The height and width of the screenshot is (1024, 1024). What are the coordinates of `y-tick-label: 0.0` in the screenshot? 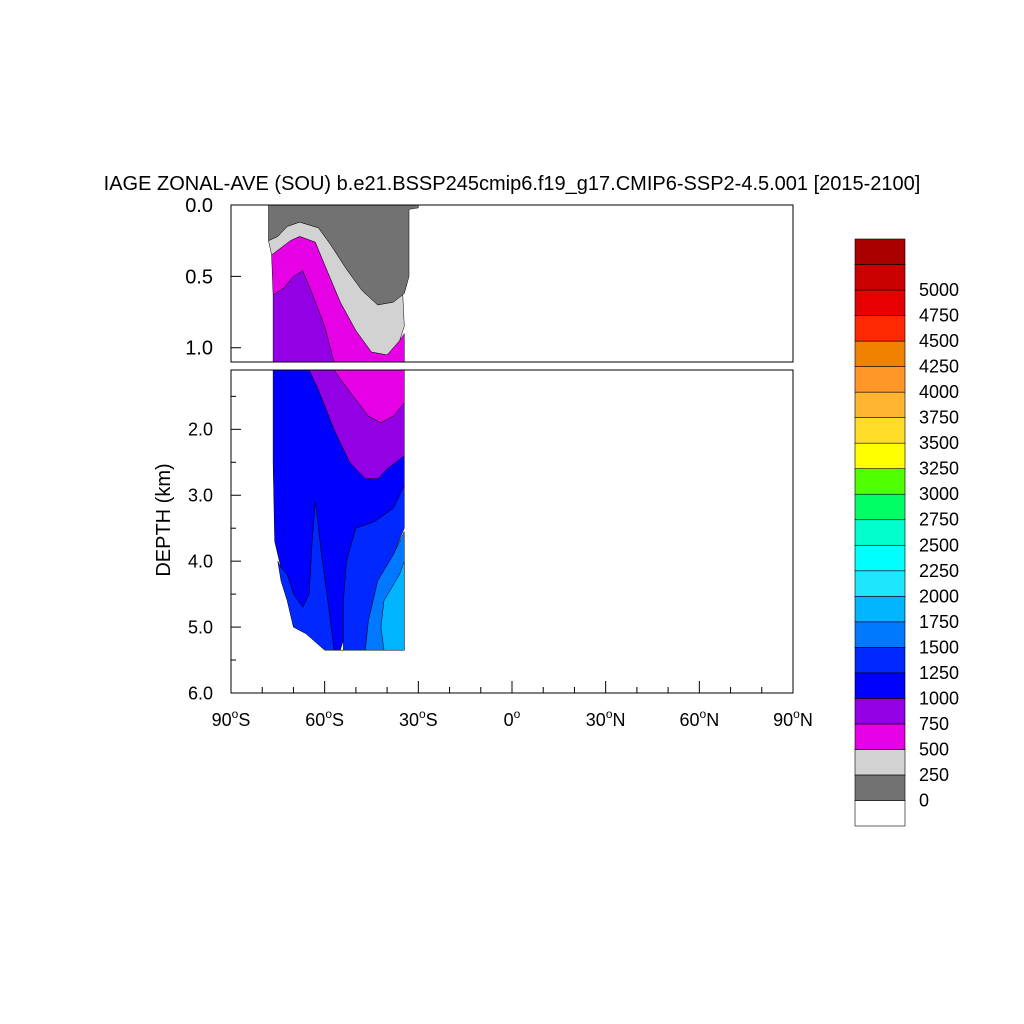 It's located at (199, 206).